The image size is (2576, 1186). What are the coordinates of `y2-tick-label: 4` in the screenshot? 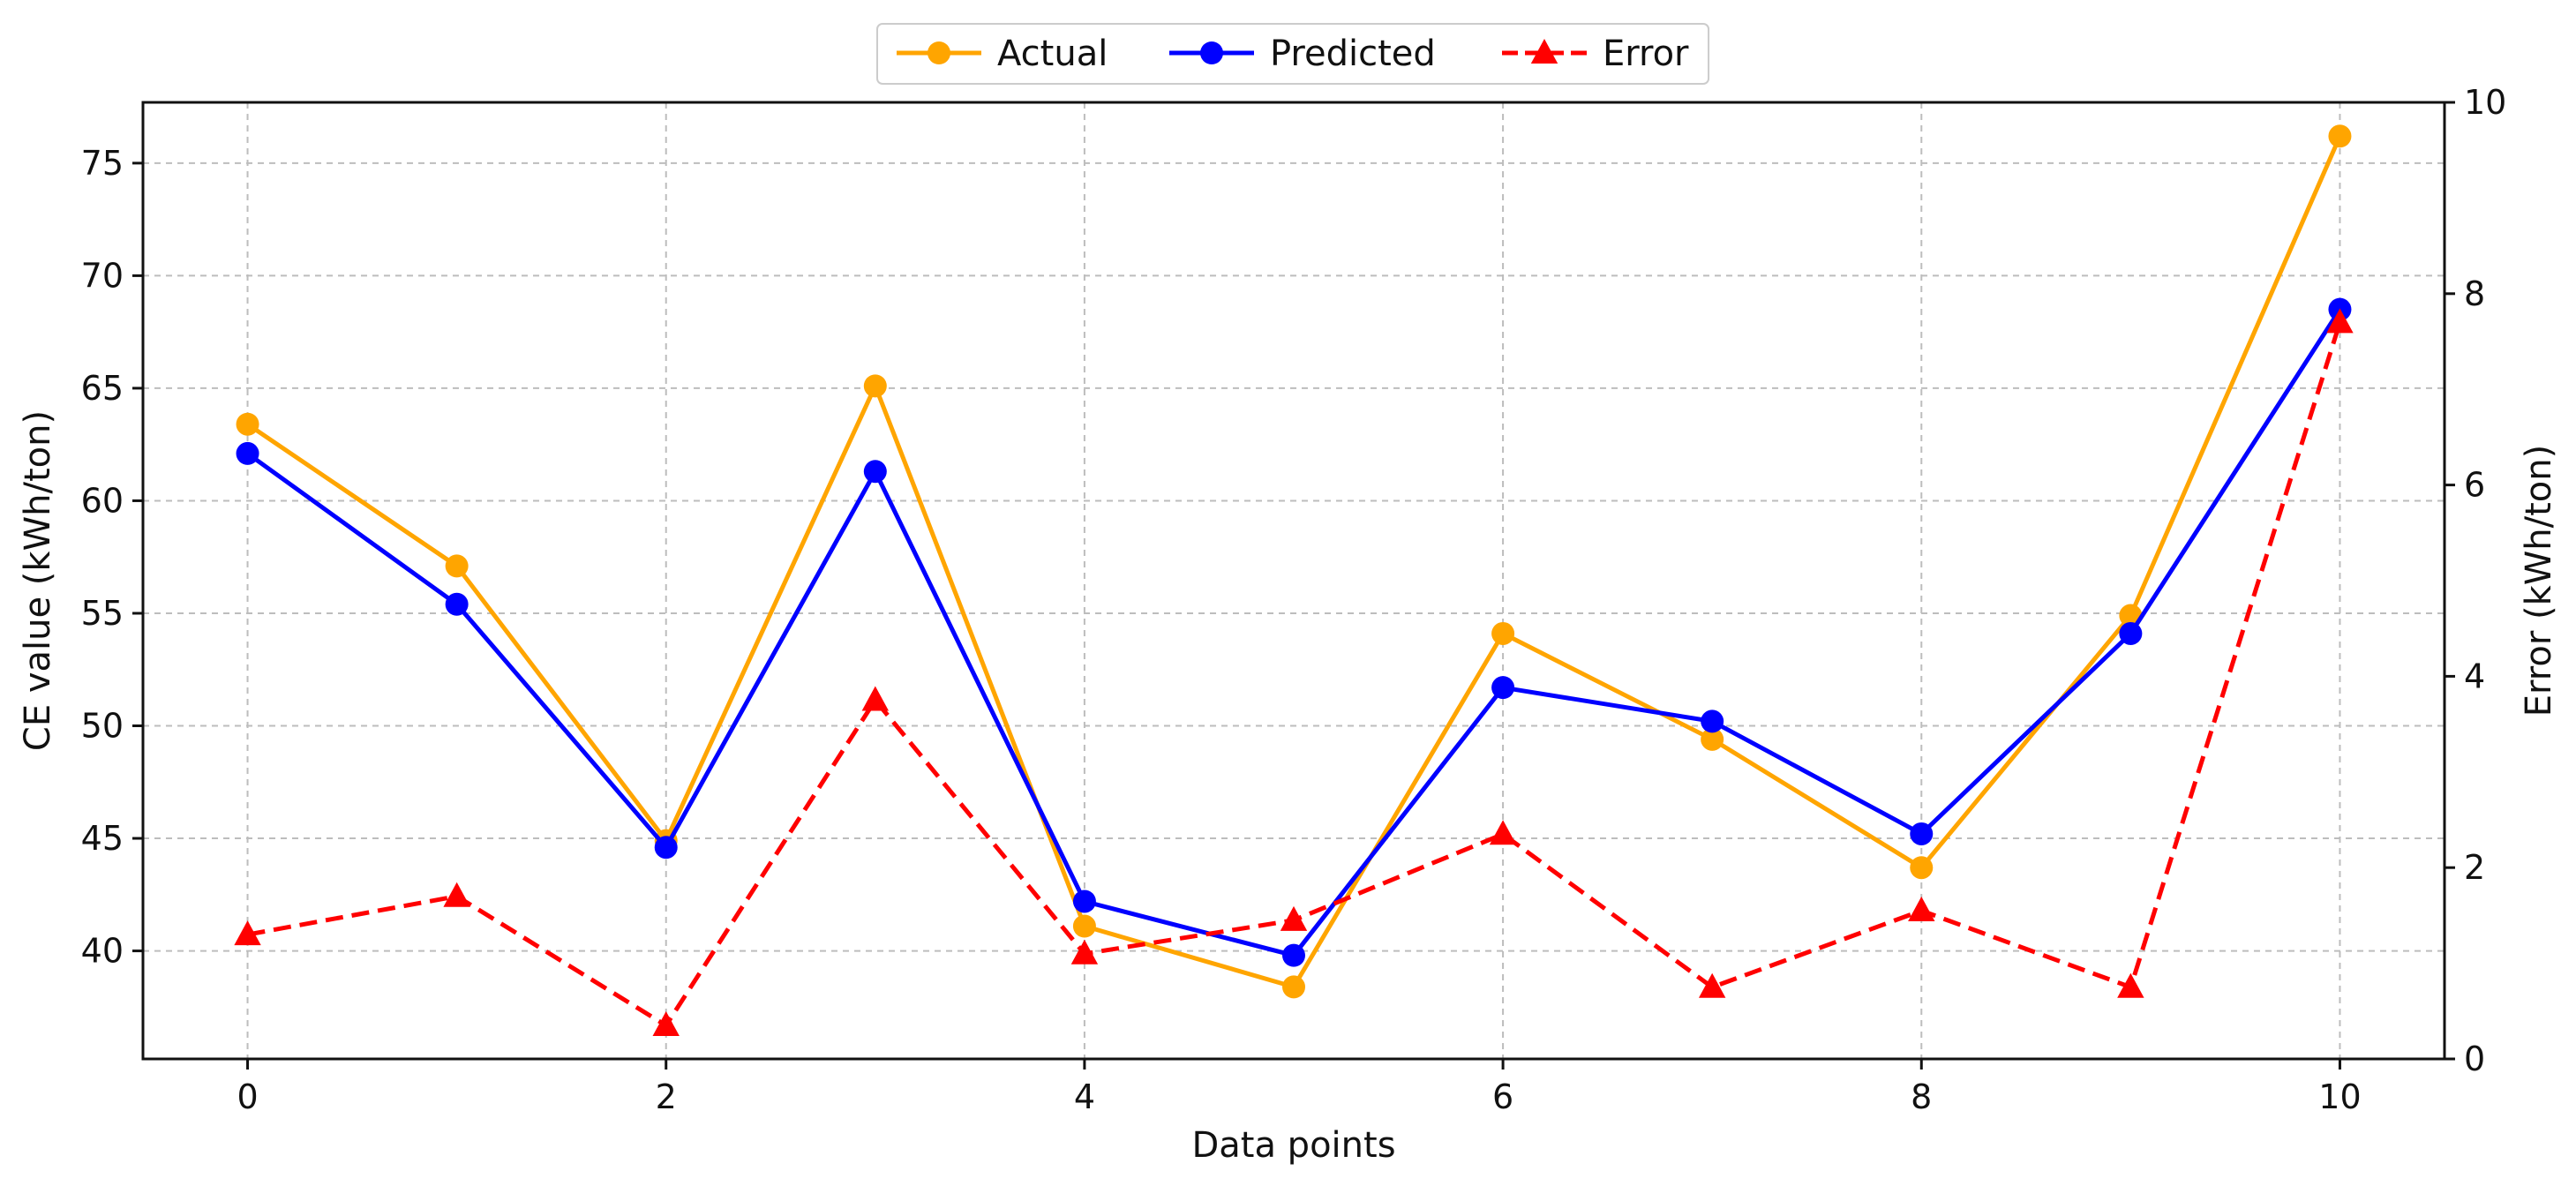 It's located at (2474, 676).